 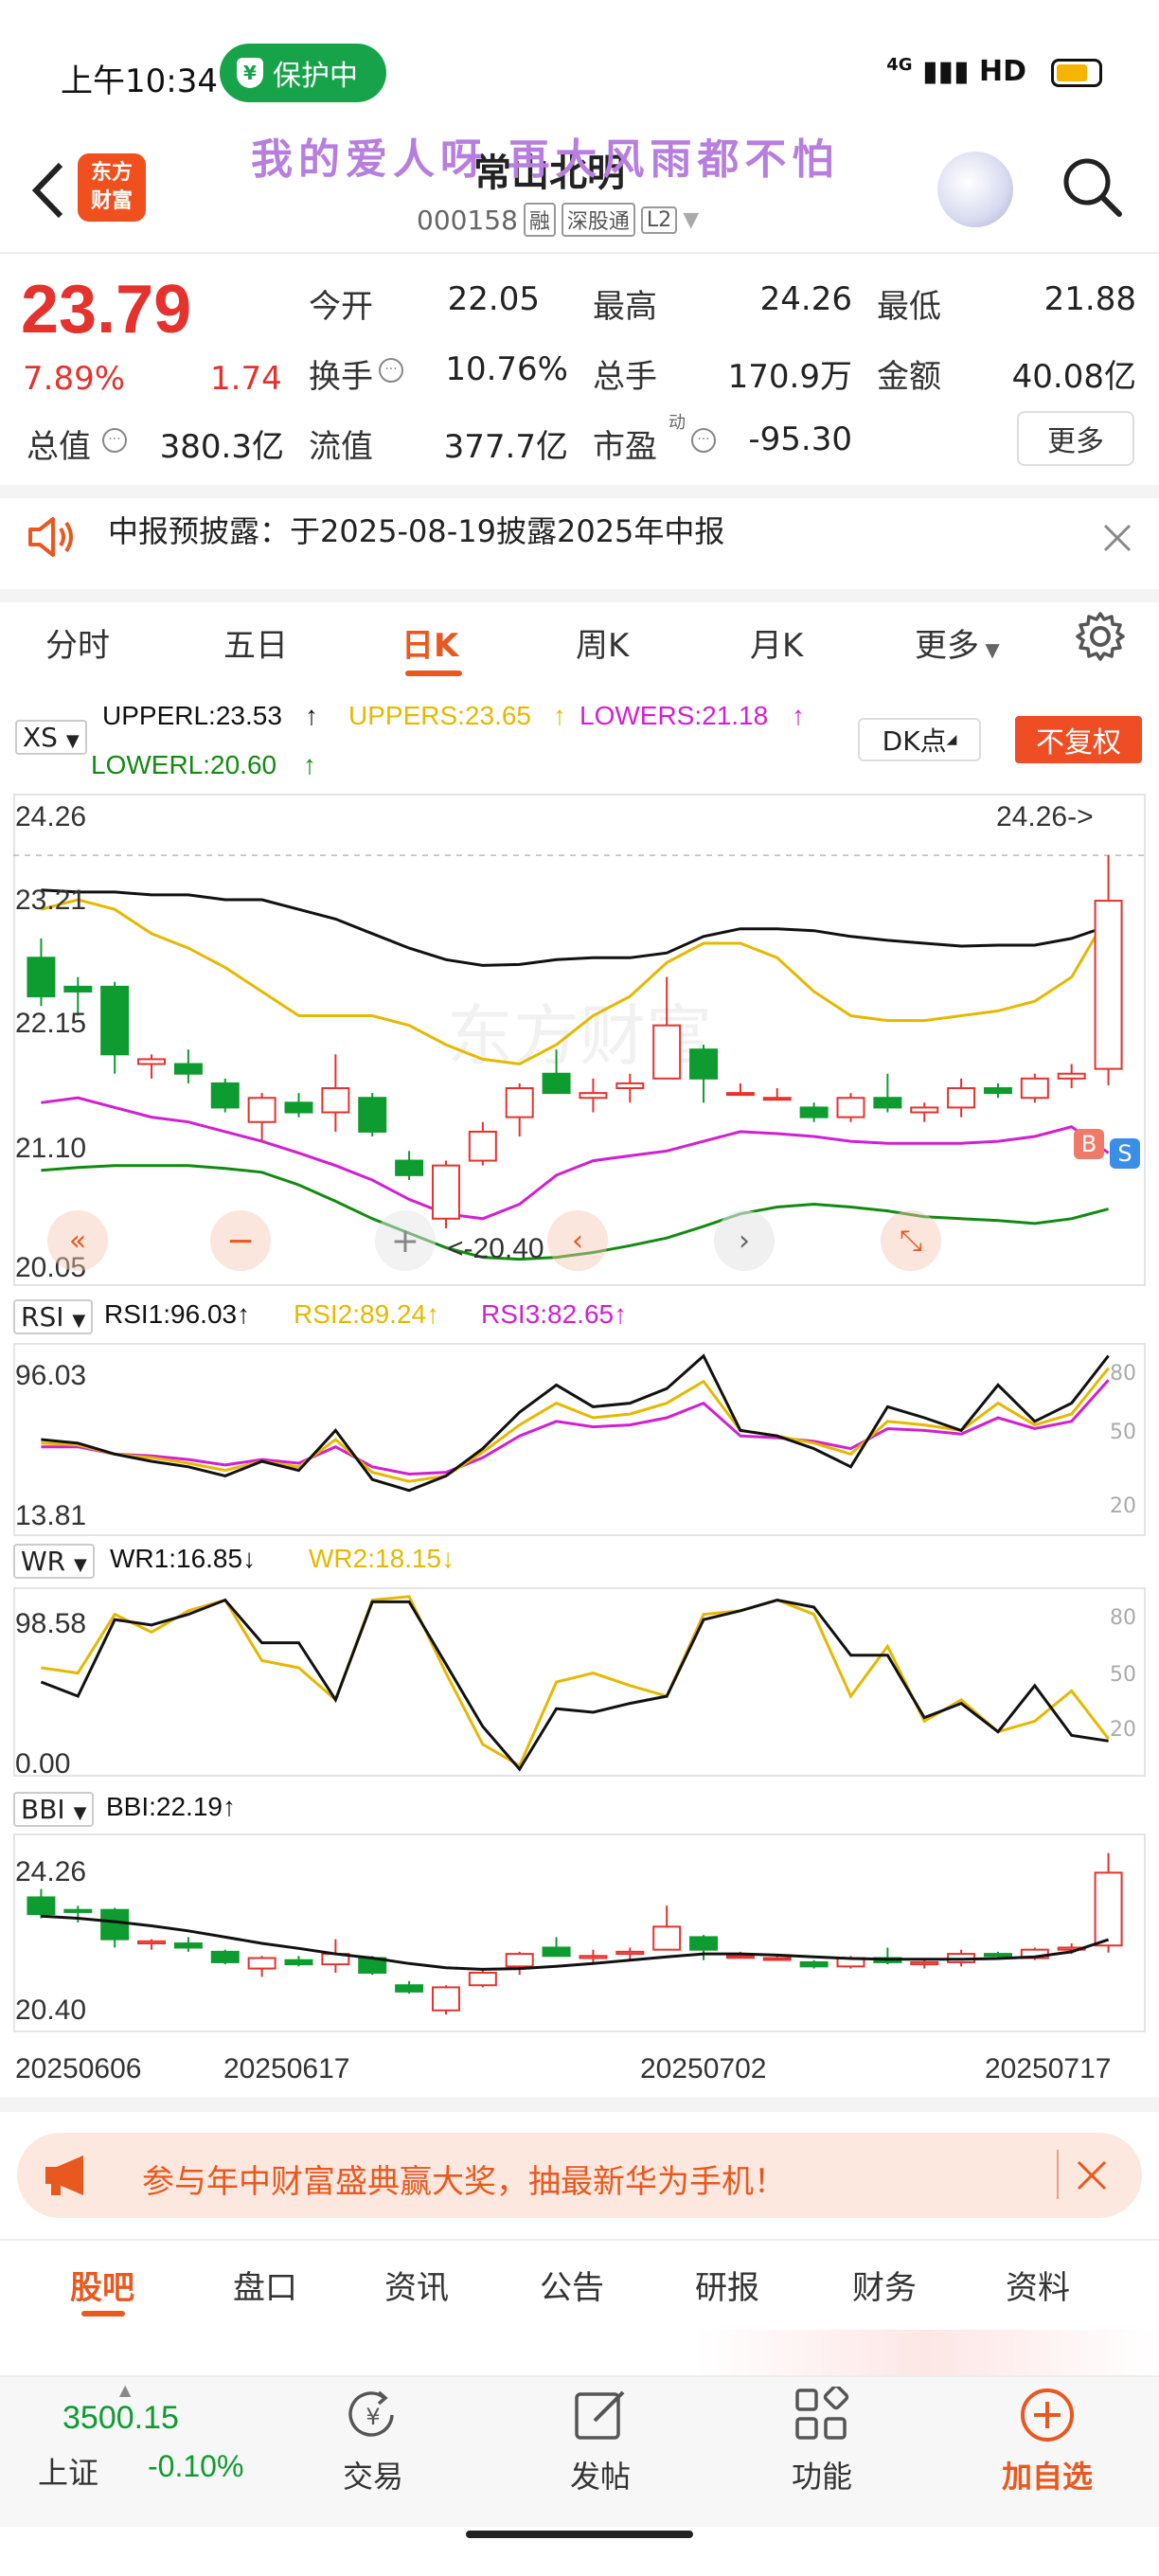 What do you see at coordinates (120, 2418) in the screenshot?
I see `index-value: 3500.15` at bounding box center [120, 2418].